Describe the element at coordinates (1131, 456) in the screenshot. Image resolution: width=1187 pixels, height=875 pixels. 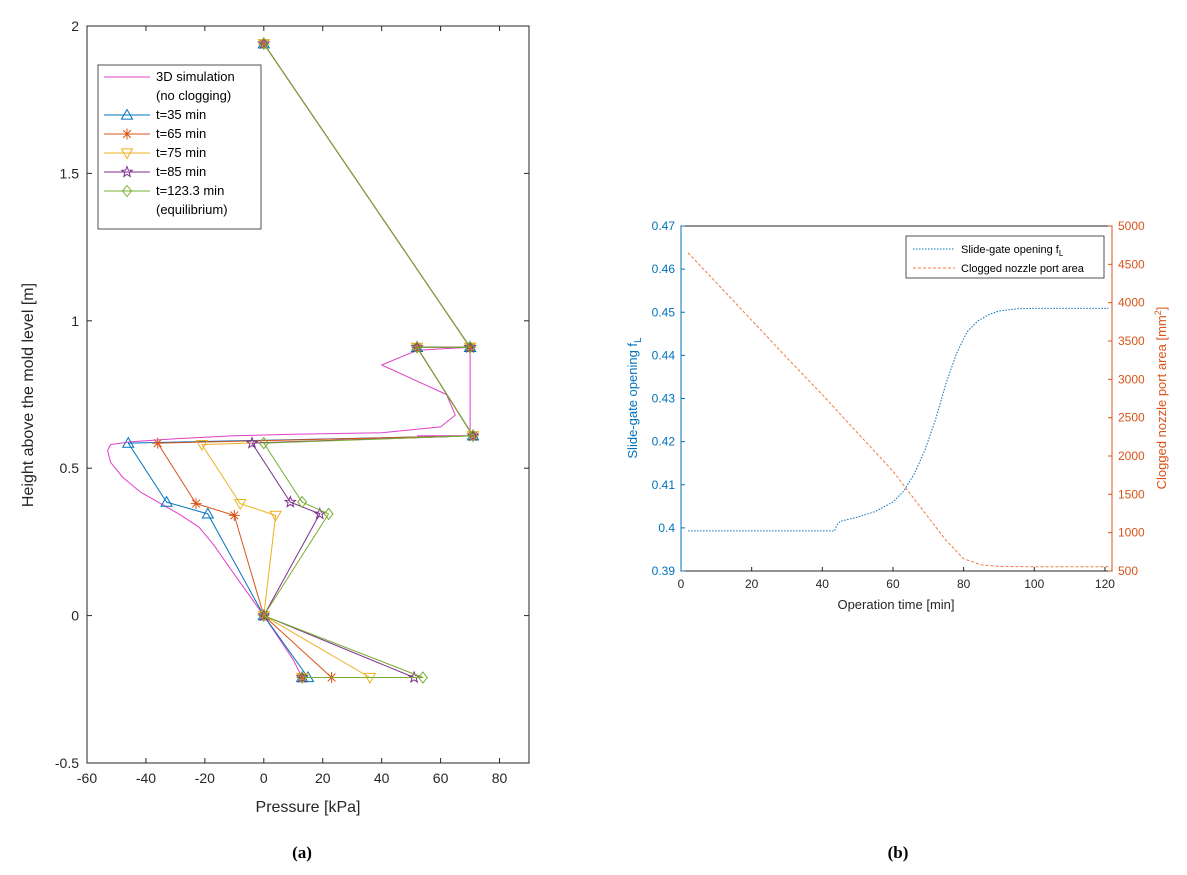
I see `chart-b-right-y-tick-label: 2000` at that location.